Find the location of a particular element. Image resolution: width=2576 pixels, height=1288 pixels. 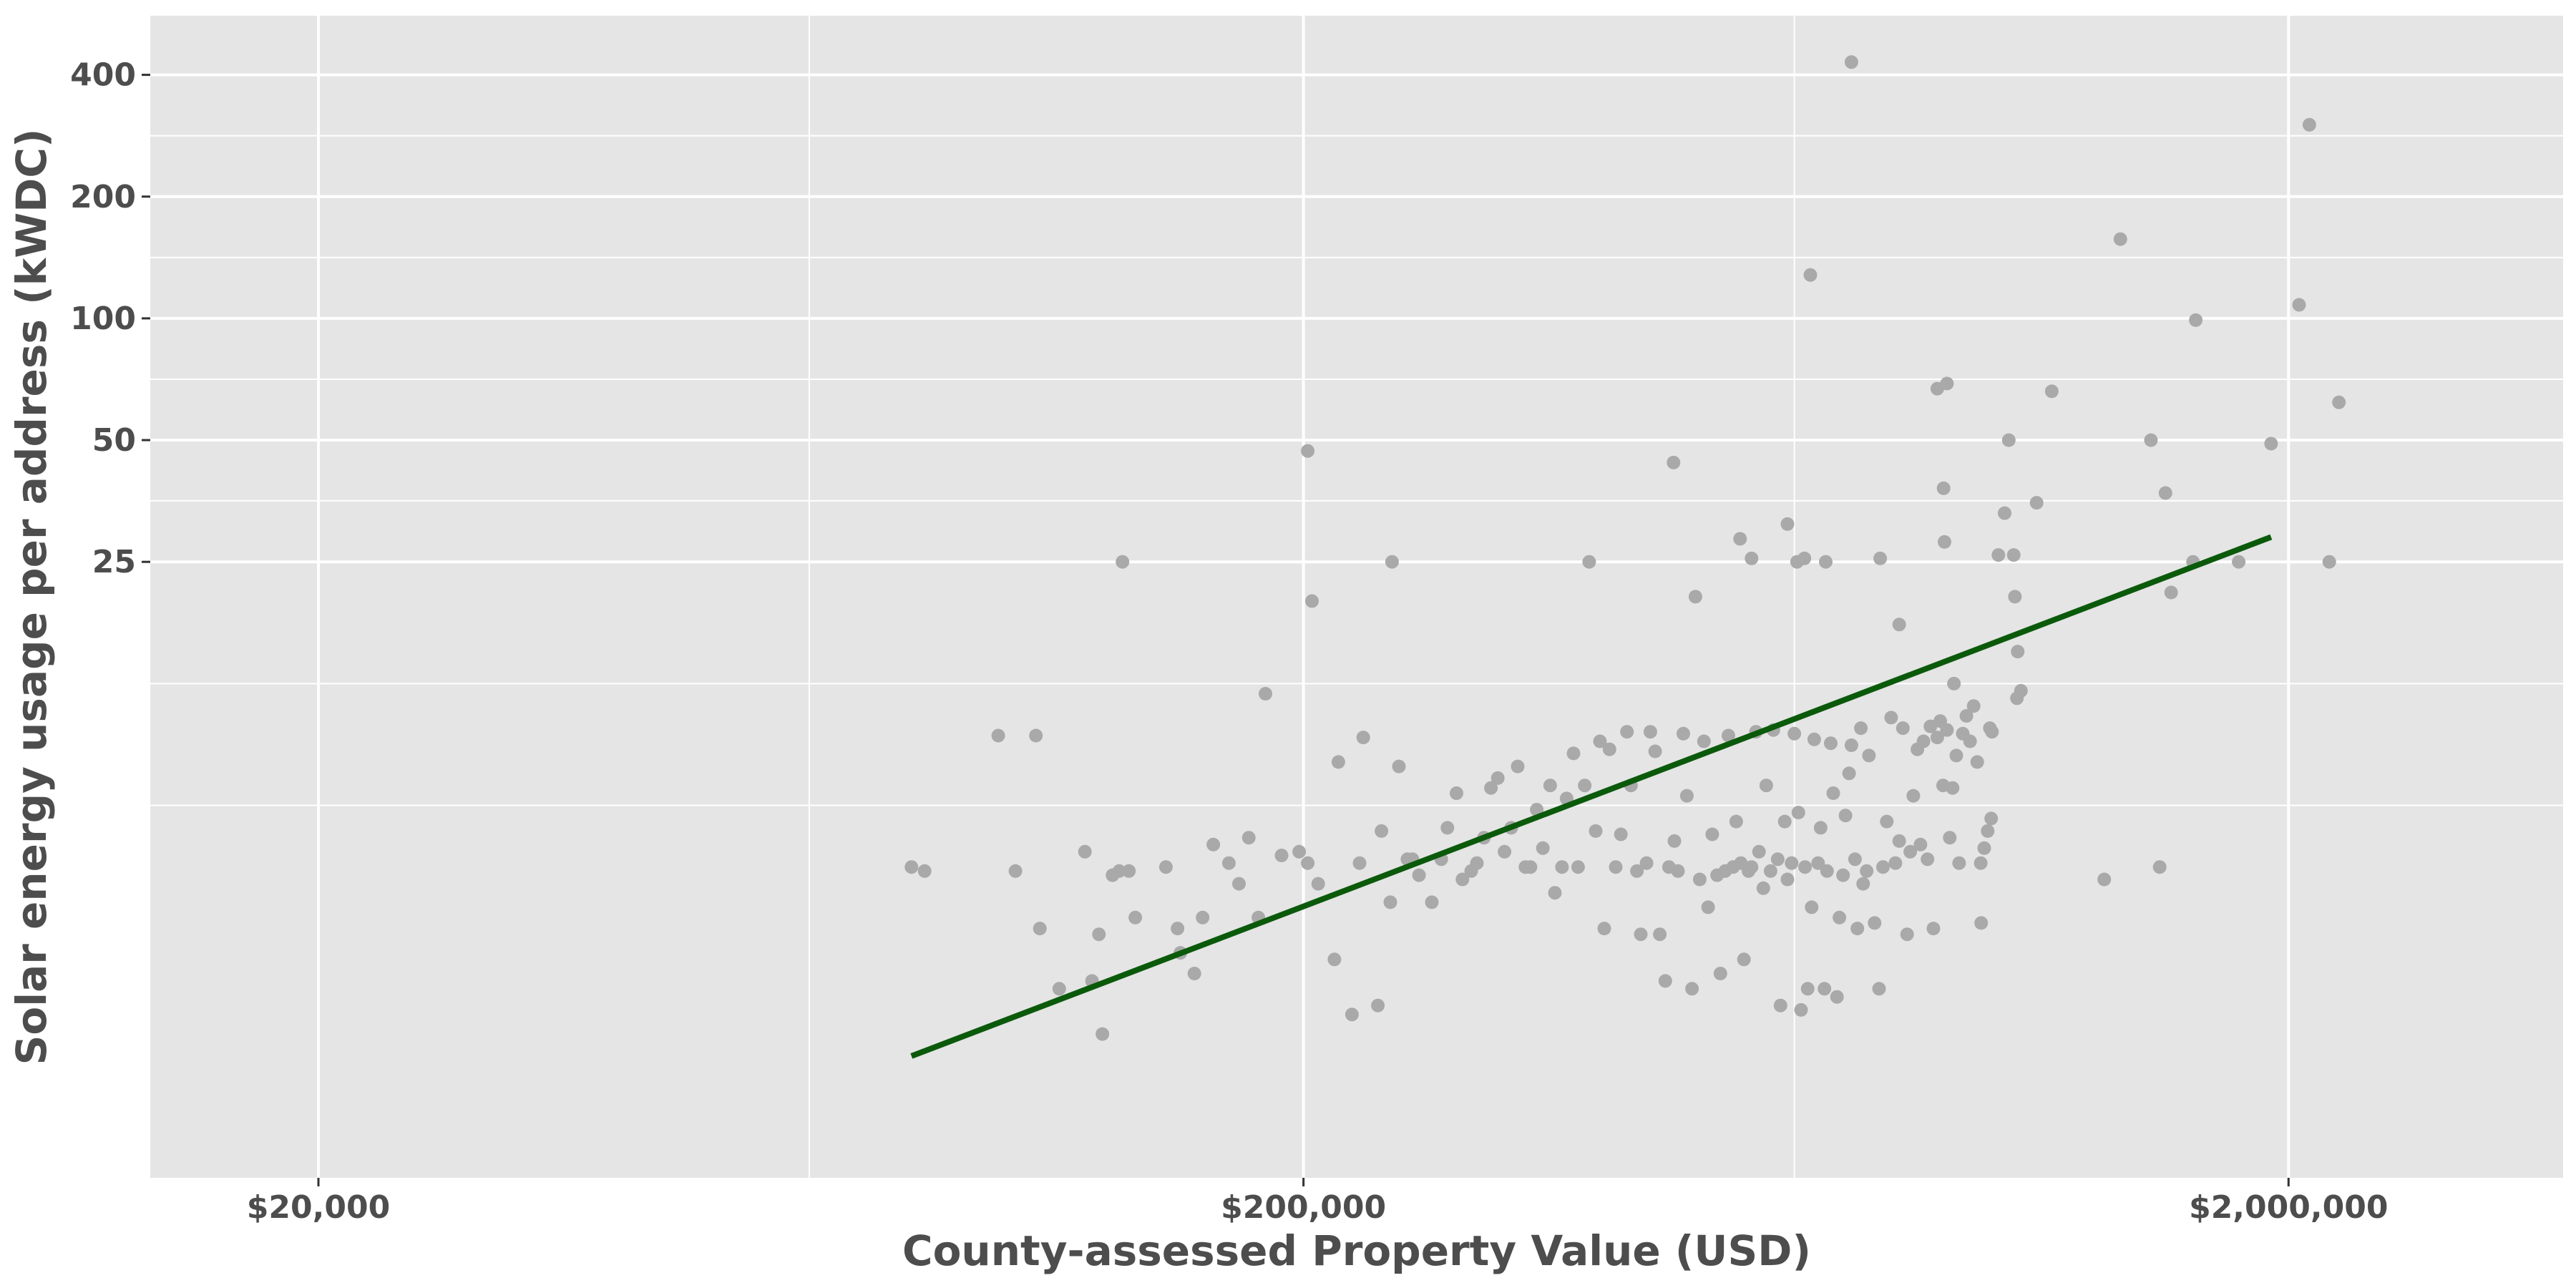

x-axis-title: County-assessed Property Value (USD) is located at coordinates (1356, 1250).